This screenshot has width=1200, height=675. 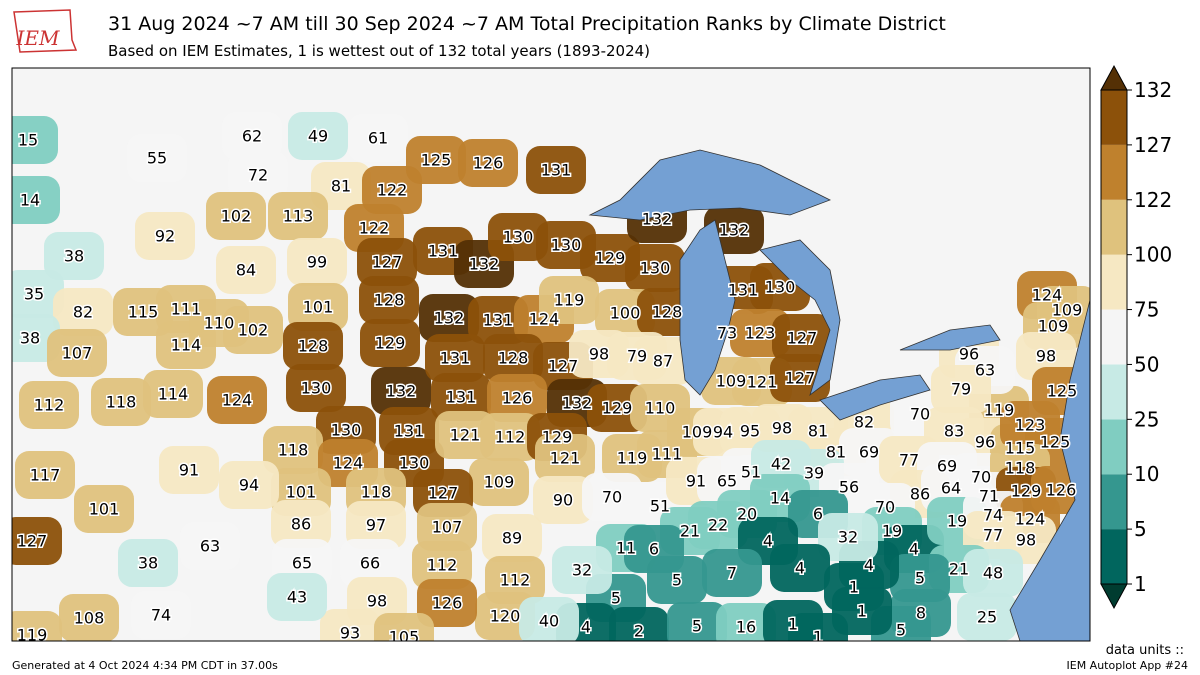 I want to click on district-rank: 118, so click(x=1020, y=468).